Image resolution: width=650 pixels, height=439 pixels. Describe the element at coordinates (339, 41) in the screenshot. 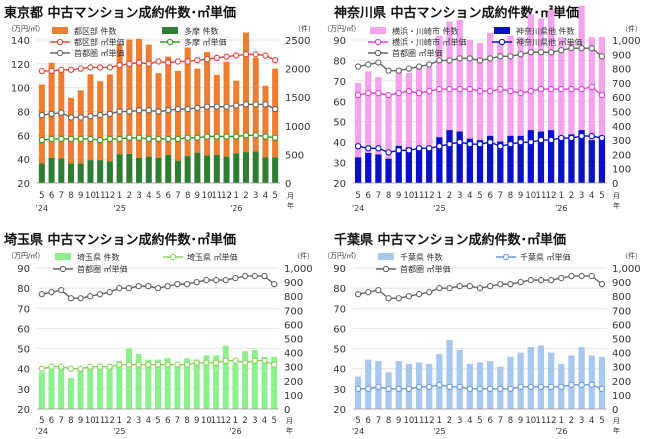

I see `left-tick-label: 90` at that location.